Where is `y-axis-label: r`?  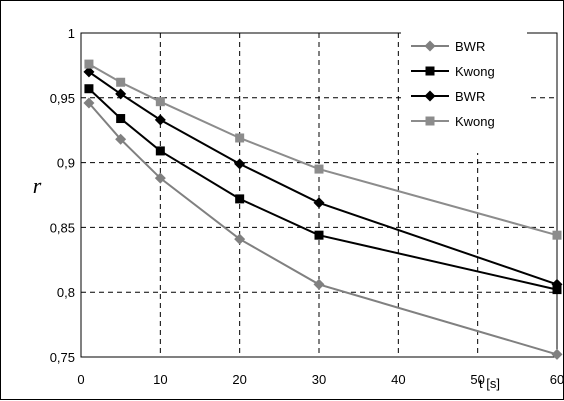
y-axis-label: r is located at coordinates (37, 185).